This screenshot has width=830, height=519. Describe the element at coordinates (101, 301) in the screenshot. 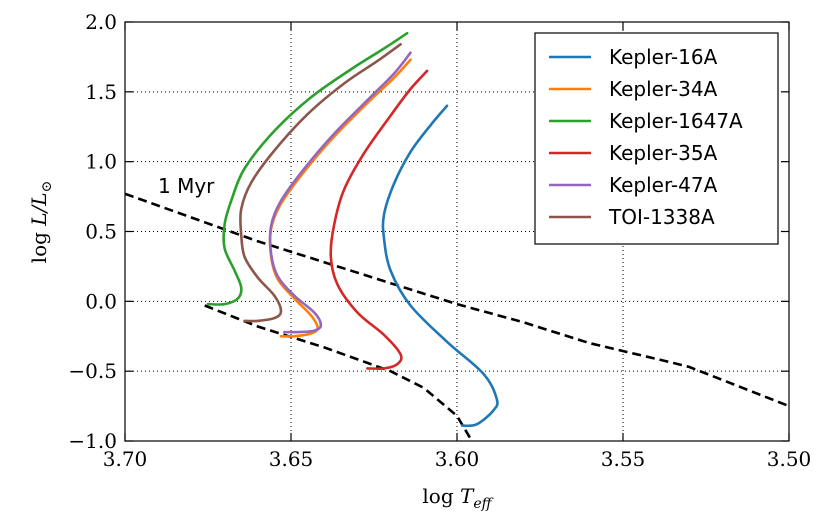

I see `y-tick-label: 0.0` at that location.